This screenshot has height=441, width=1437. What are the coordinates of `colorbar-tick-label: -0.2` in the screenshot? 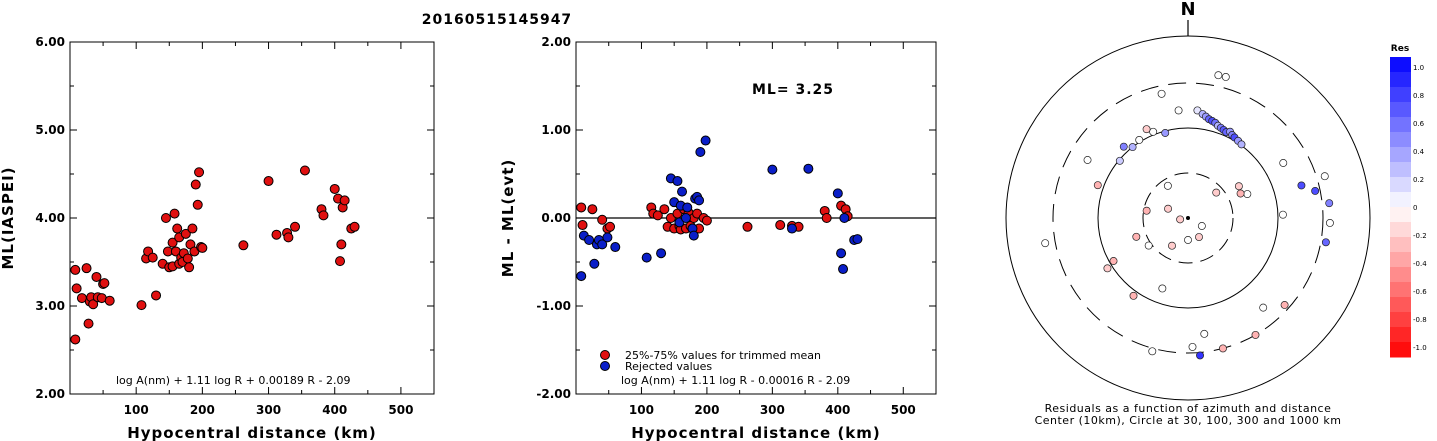 It's located at (1420, 236).